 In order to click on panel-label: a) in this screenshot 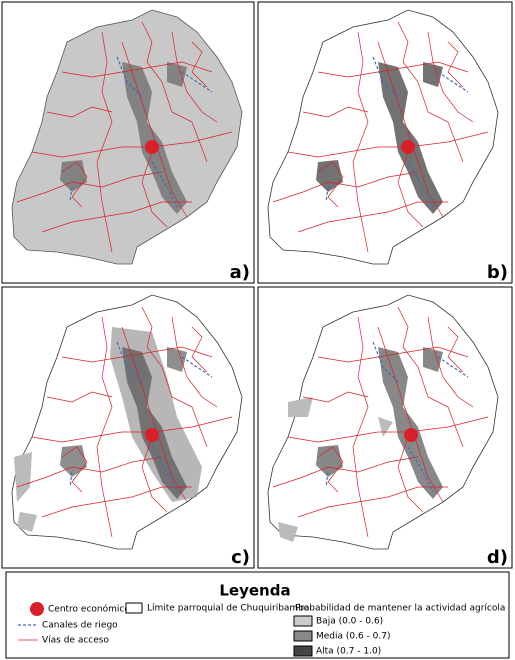, I will do `click(240, 272)`.